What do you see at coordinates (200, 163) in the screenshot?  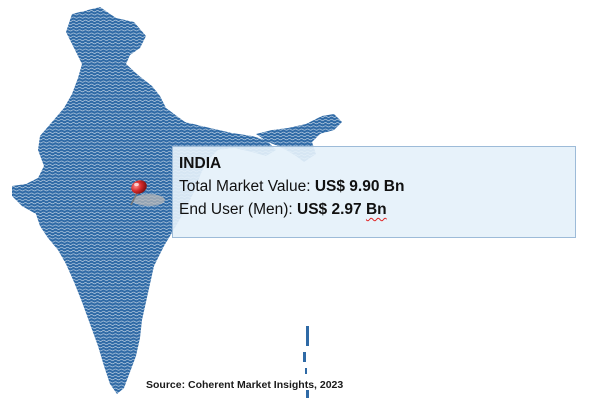 I see `region-title: INDIA` at bounding box center [200, 163].